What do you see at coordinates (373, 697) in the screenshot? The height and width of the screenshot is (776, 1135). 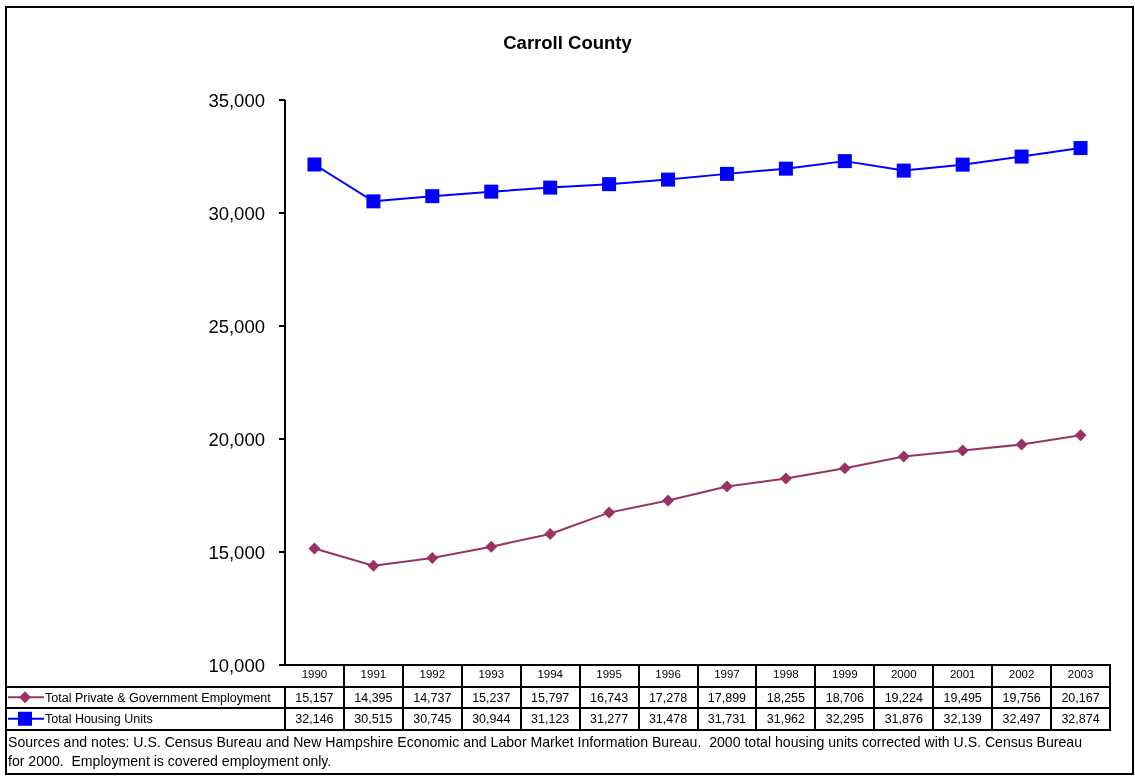 I see `data-label: 14,395` at bounding box center [373, 697].